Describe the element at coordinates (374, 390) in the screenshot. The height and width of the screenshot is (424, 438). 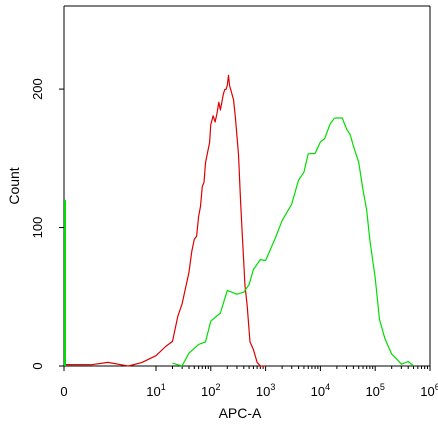
I see `x-tick-label: 10⁵` at that location.